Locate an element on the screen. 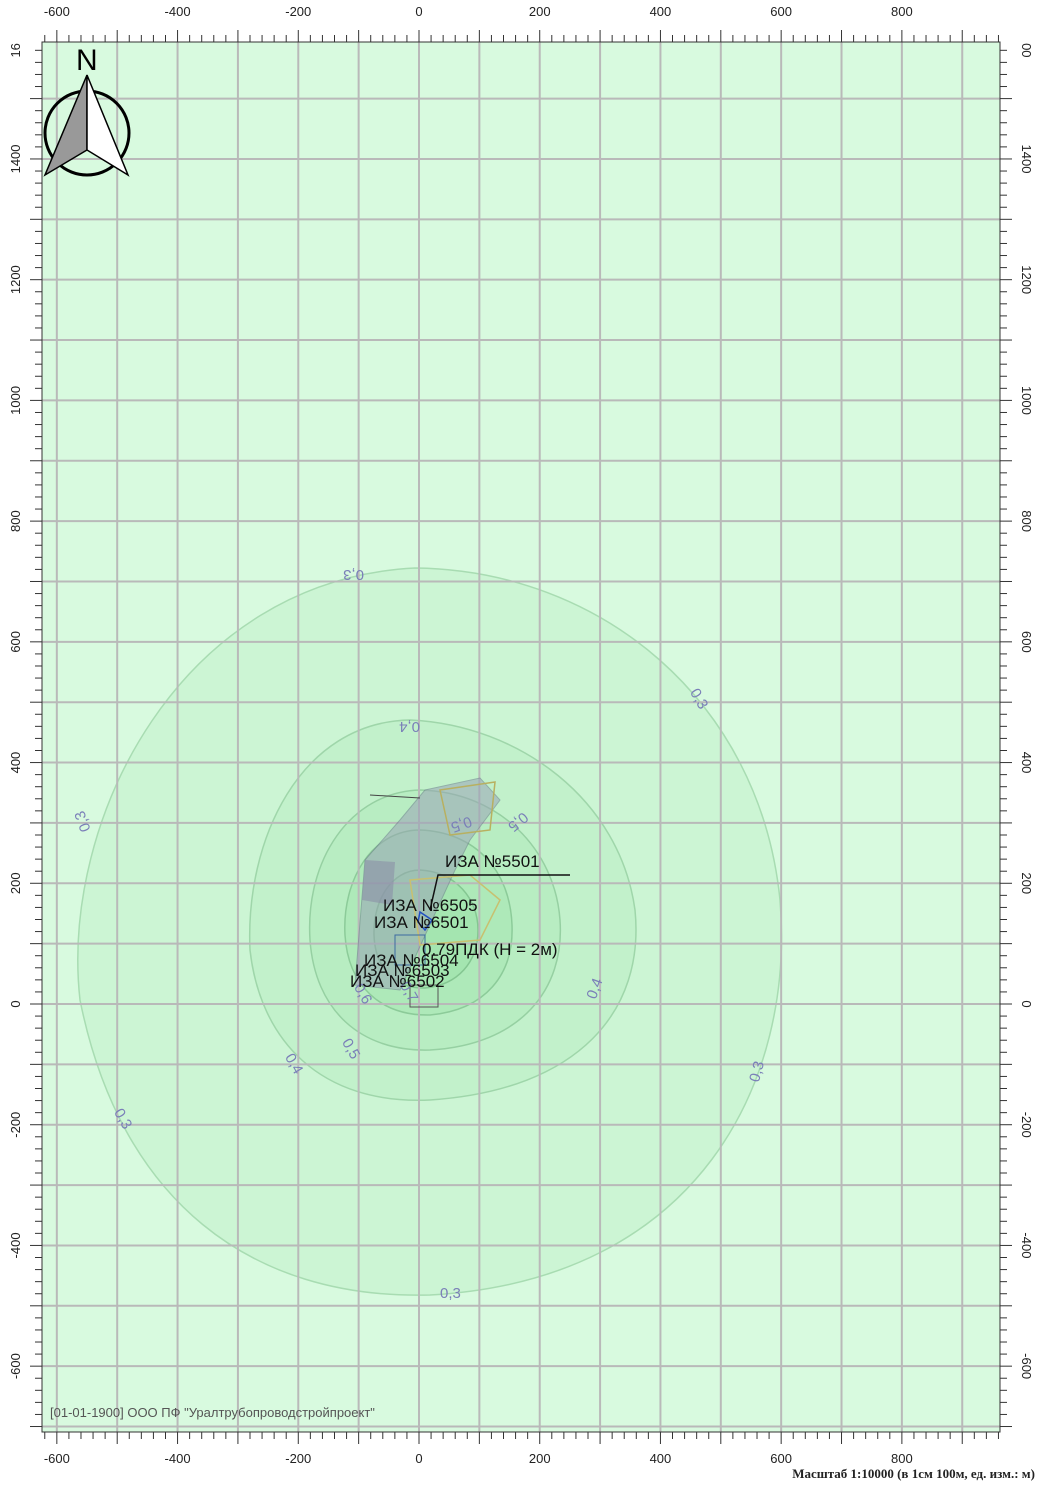  y-tick-label-right: 1000 is located at coordinates (1026, 400).